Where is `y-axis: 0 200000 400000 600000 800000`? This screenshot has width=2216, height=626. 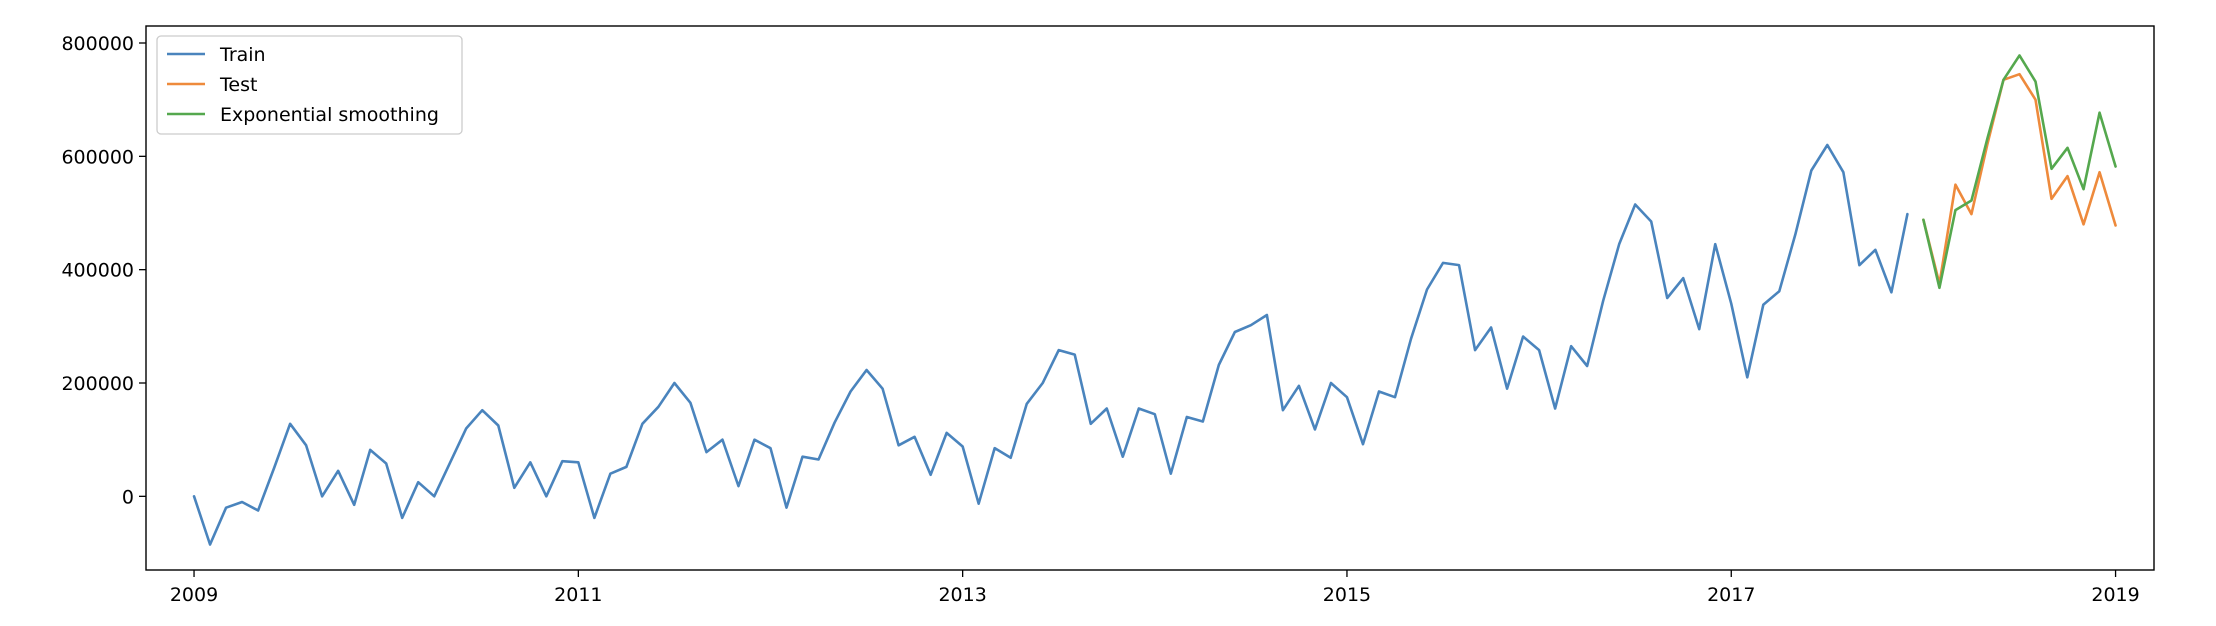 y-axis: 0 200000 400000 600000 800000 is located at coordinates (103, 270).